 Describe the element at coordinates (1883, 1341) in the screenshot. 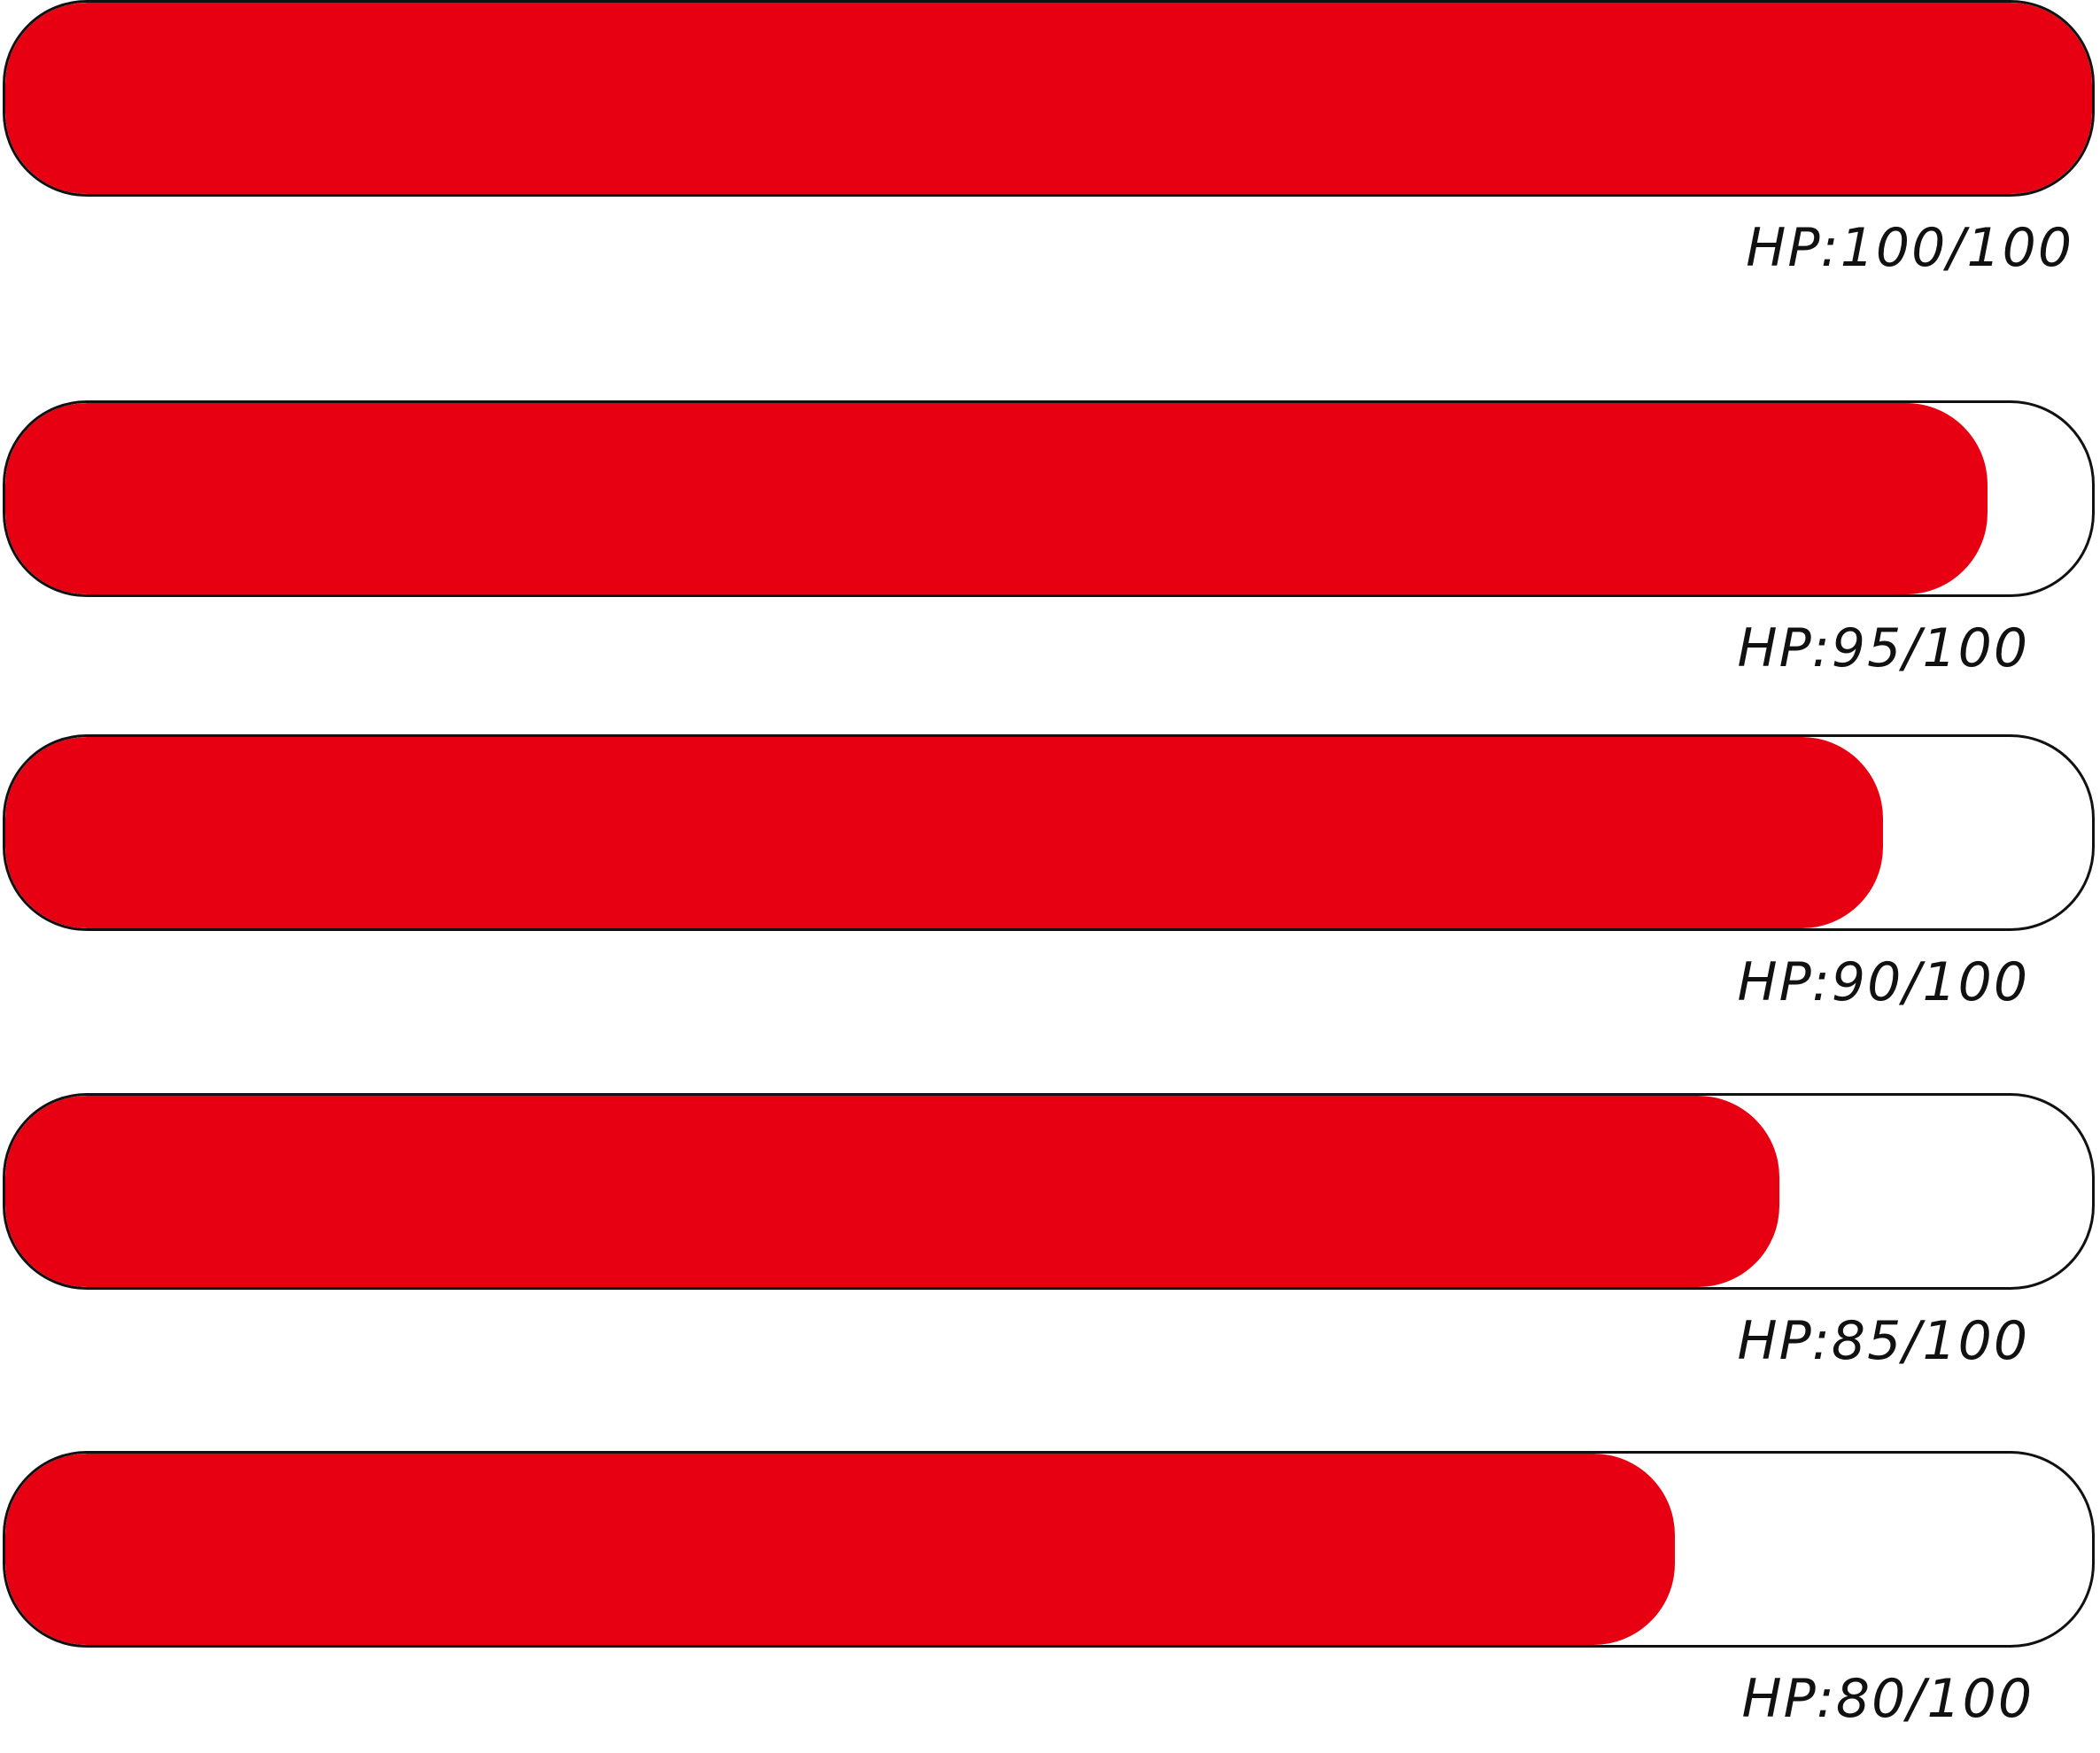

I see `hp-label: HP:85/100` at that location.